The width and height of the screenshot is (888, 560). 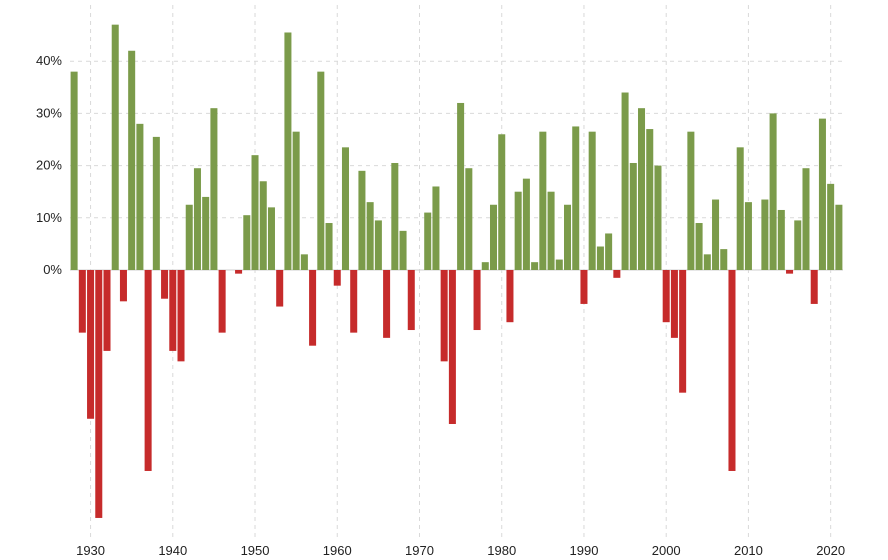 What do you see at coordinates (49, 112) in the screenshot?
I see `y-tick-label: 30%` at bounding box center [49, 112].